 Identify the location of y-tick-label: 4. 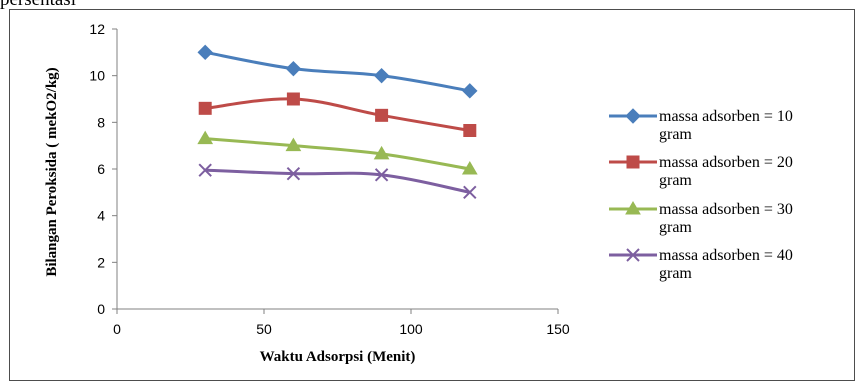
(101, 216).